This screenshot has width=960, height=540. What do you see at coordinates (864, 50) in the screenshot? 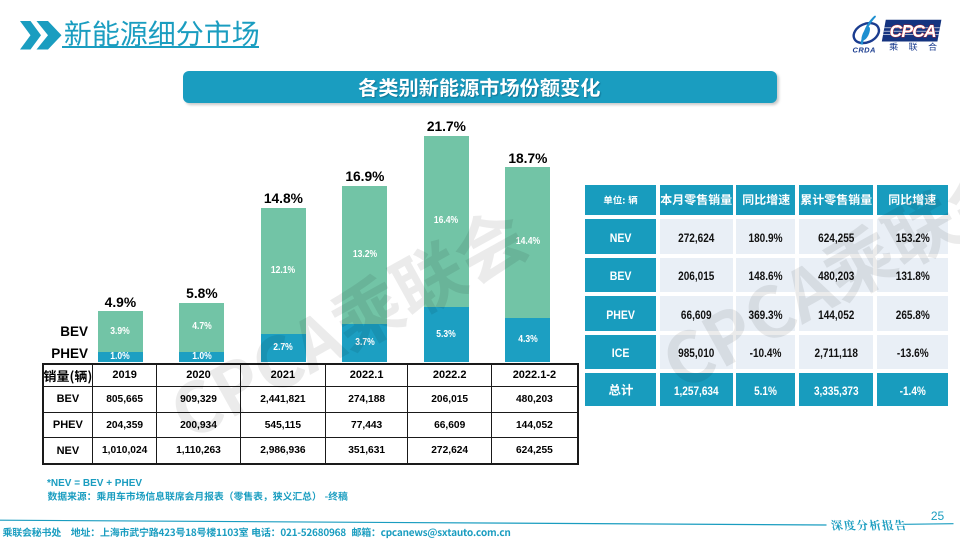
I see `svg-text: CRDA` at bounding box center [864, 50].